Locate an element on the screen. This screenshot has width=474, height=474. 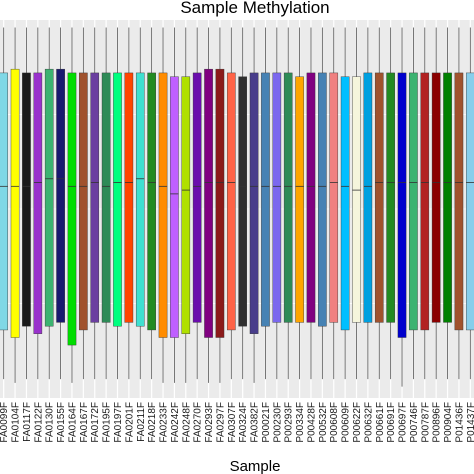
box-body-P00230F is located at coordinates (277, 197).